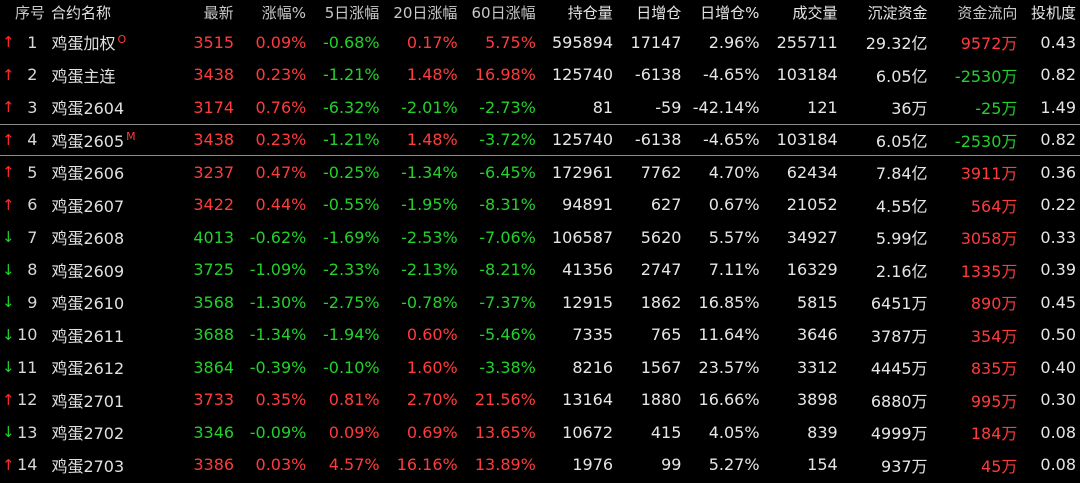  Describe the element at coordinates (281, 172) in the screenshot. I see `change-pct: 0.47%` at that location.